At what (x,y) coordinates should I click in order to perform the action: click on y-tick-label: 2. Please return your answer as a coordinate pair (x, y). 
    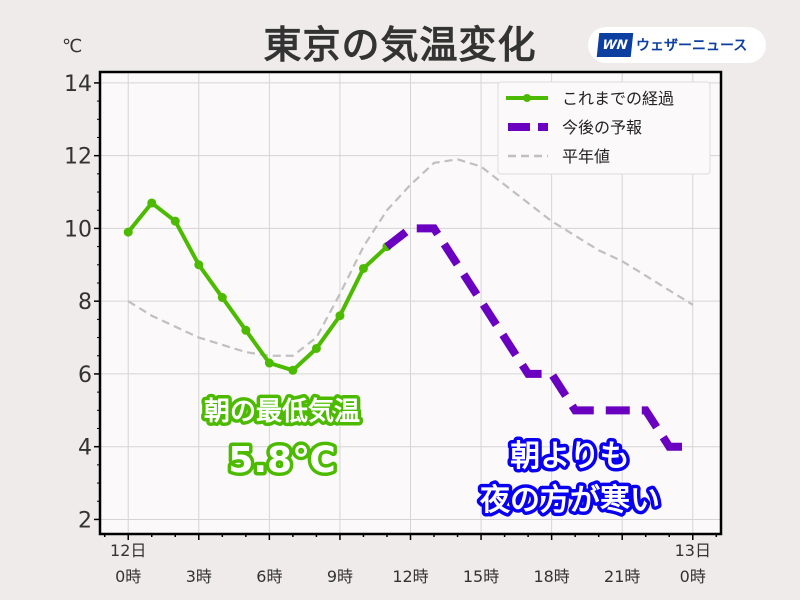
    Looking at the image, I should click on (85, 520).